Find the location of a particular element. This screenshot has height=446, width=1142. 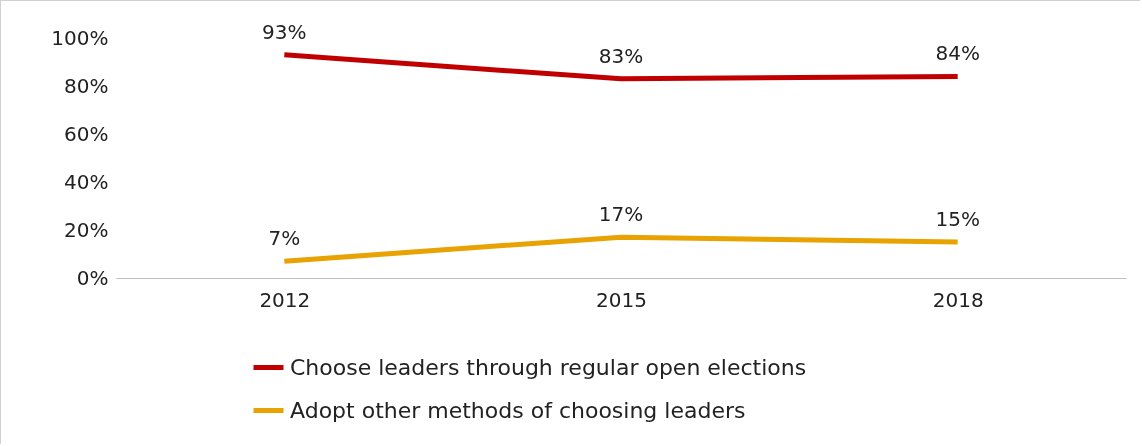

y-tick-label: 60% is located at coordinates (86, 133).